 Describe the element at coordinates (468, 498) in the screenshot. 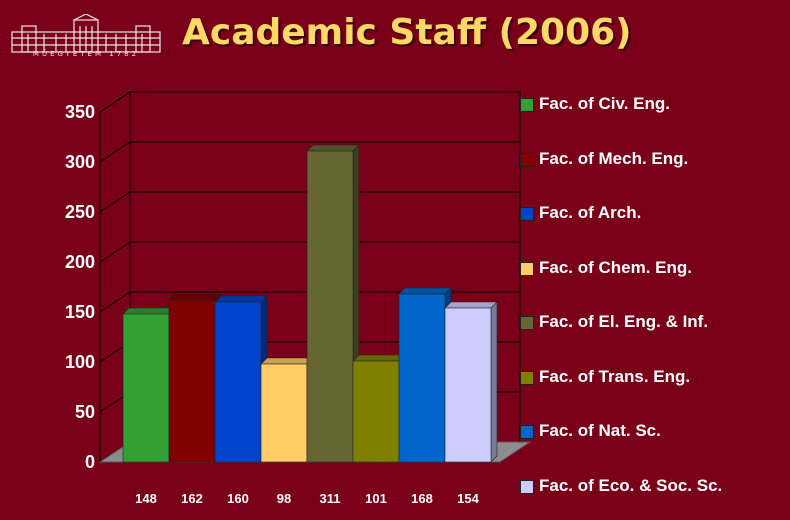

I see `bar-value-label: 154` at that location.